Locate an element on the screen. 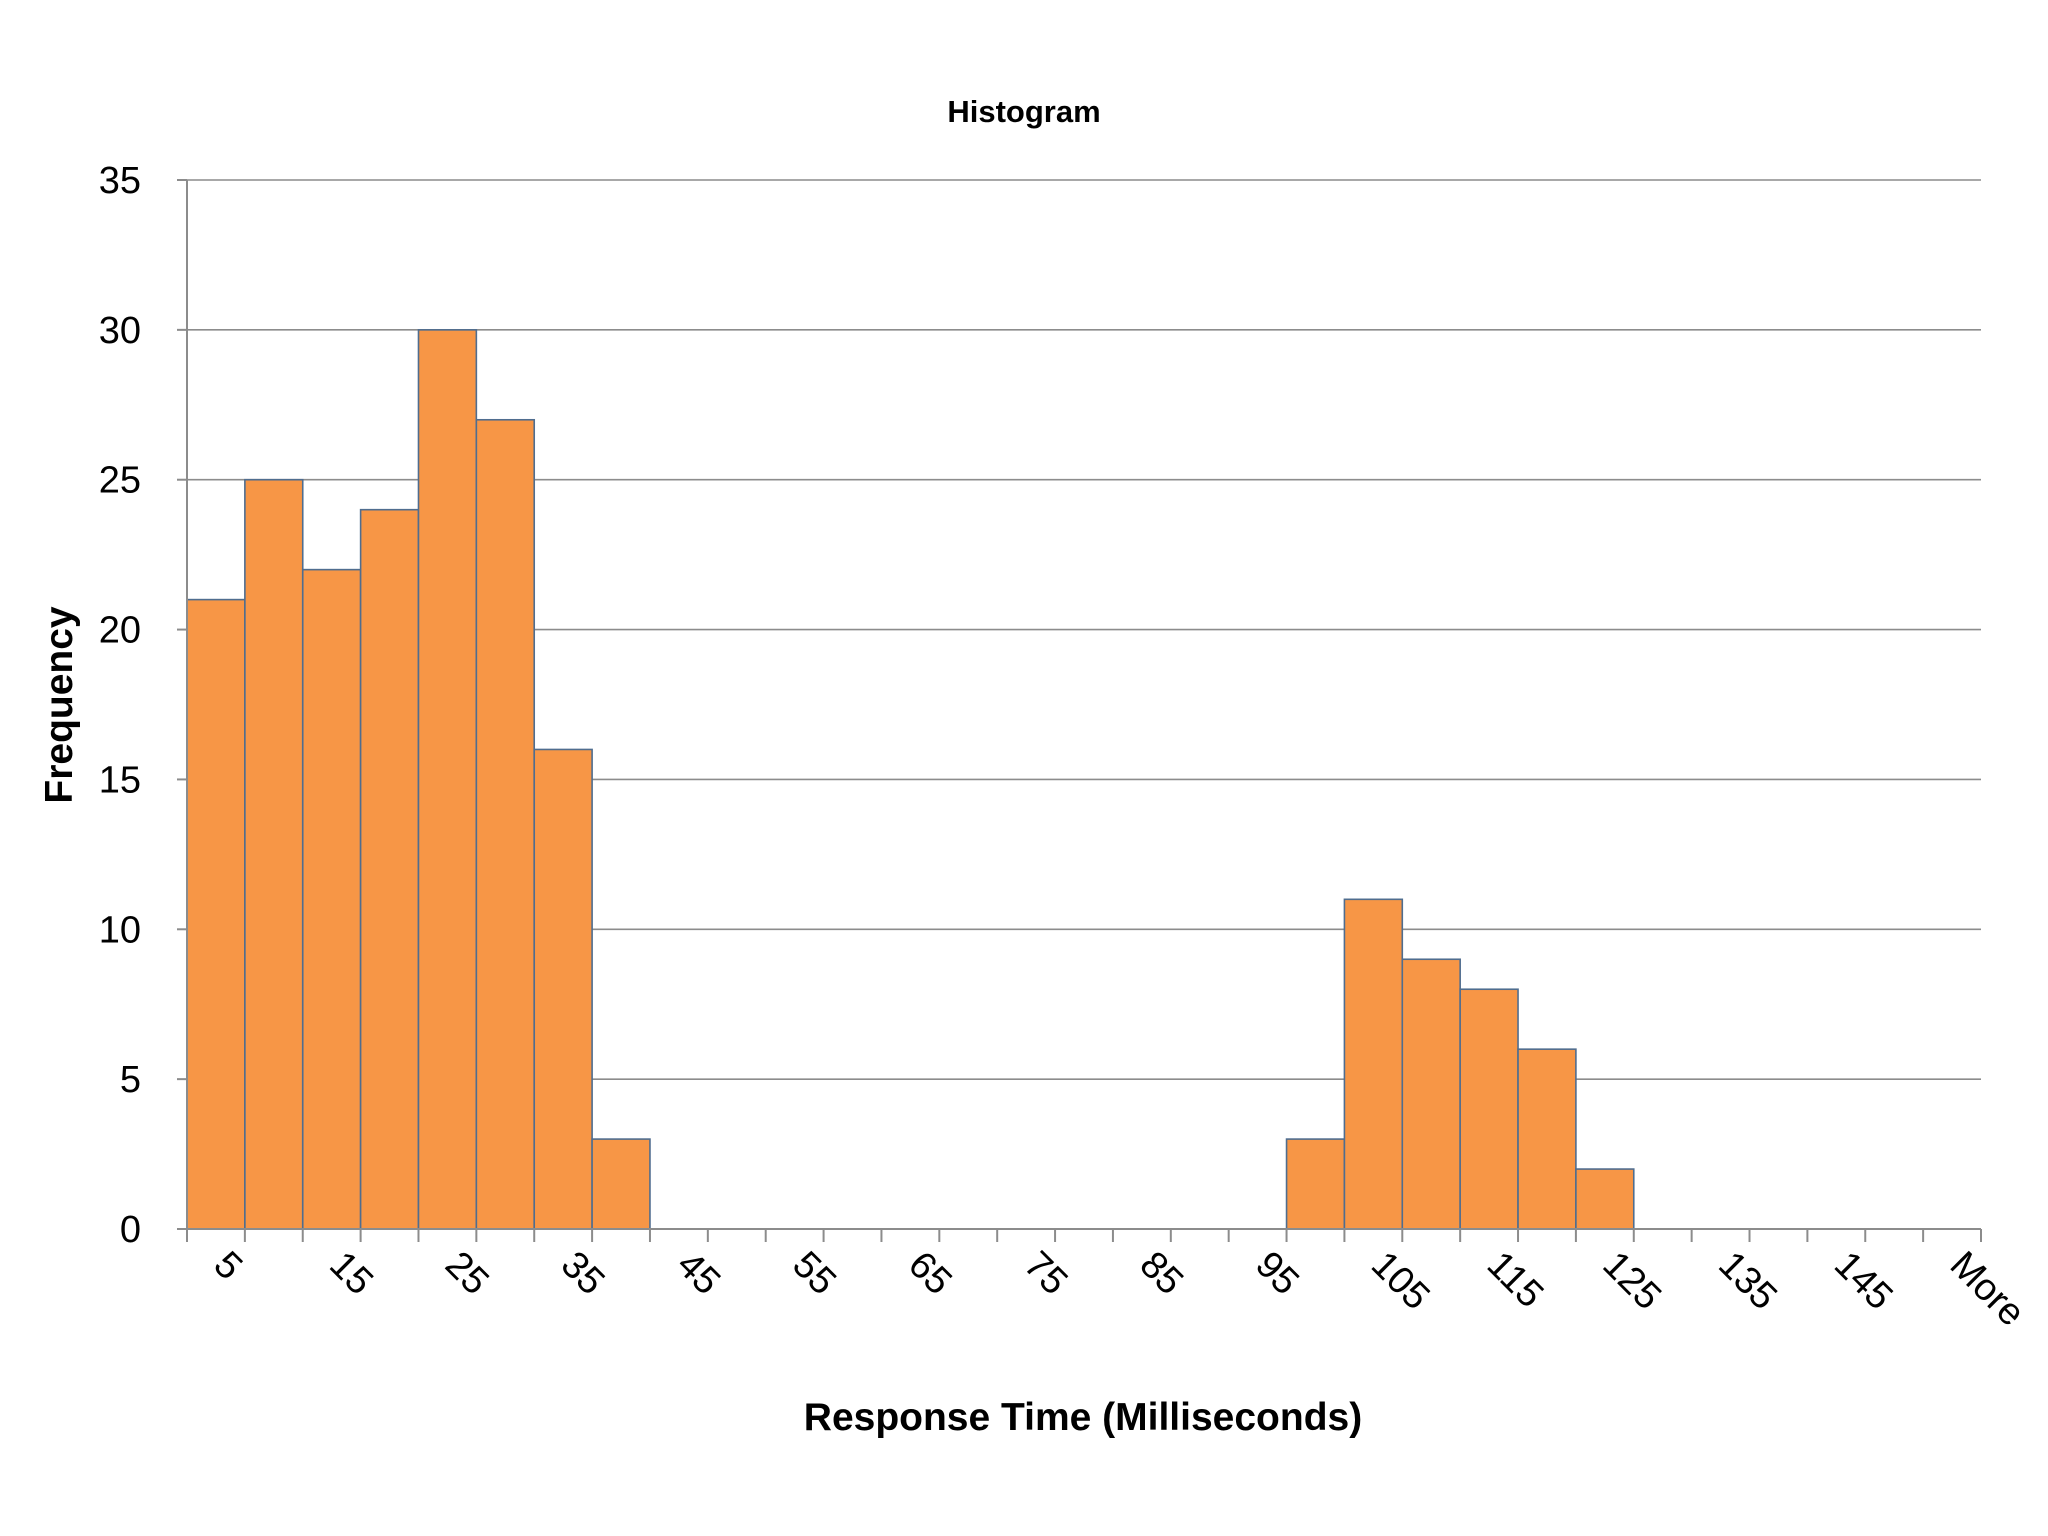 Image resolution: width=2048 pixels, height=1536 pixels. x-tick-label: 25 is located at coordinates (467, 1274).